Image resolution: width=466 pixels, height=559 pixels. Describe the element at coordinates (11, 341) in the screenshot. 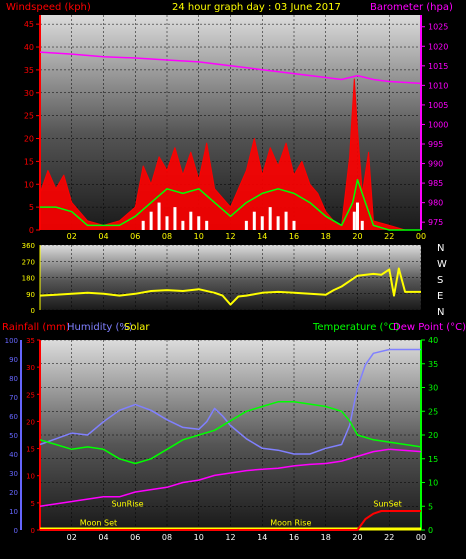

I see `humidity-tick-label: 100` at that location.